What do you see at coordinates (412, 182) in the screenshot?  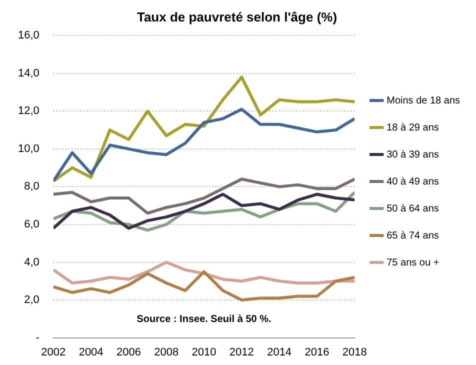 I see `legend-label: 40 à 49 ans` at bounding box center [412, 182].